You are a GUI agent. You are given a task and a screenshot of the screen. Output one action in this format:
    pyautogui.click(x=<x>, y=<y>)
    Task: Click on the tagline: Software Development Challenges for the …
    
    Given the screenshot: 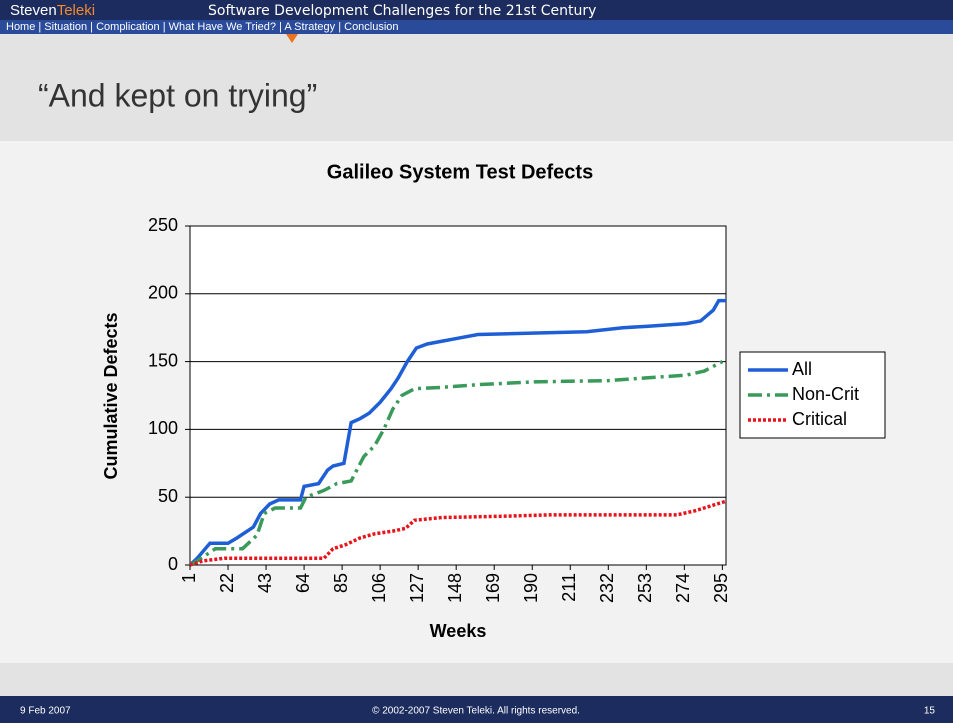 What is the action you would take?
    pyautogui.click(x=402, y=11)
    